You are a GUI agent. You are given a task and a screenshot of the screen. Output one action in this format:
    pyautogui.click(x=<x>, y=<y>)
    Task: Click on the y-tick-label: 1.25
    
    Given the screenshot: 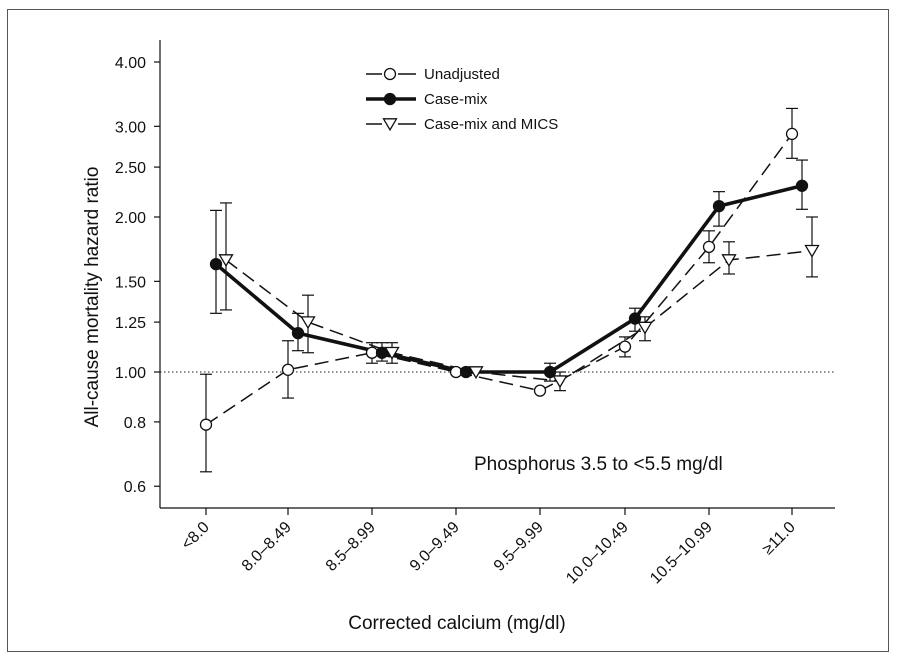 What is the action you would take?
    pyautogui.click(x=130, y=323)
    